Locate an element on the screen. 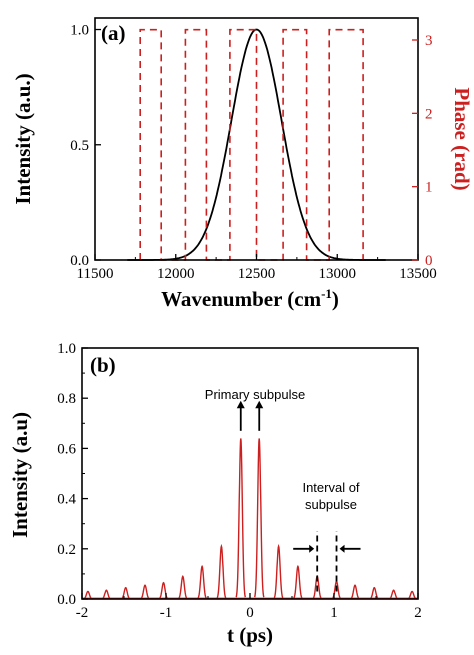 The height and width of the screenshot is (655, 474). panel-a-xtick-label: 12000 is located at coordinates (176, 274).